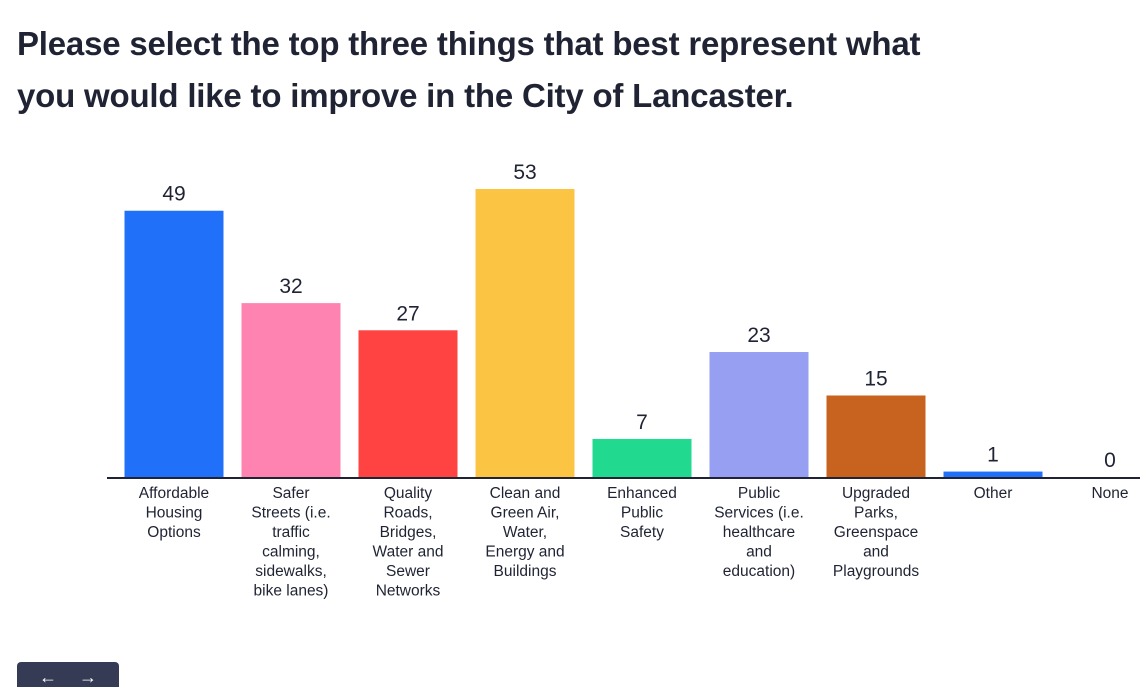 The image size is (1140, 687). What do you see at coordinates (173, 194) in the screenshot?
I see `data-label: 49` at bounding box center [173, 194].